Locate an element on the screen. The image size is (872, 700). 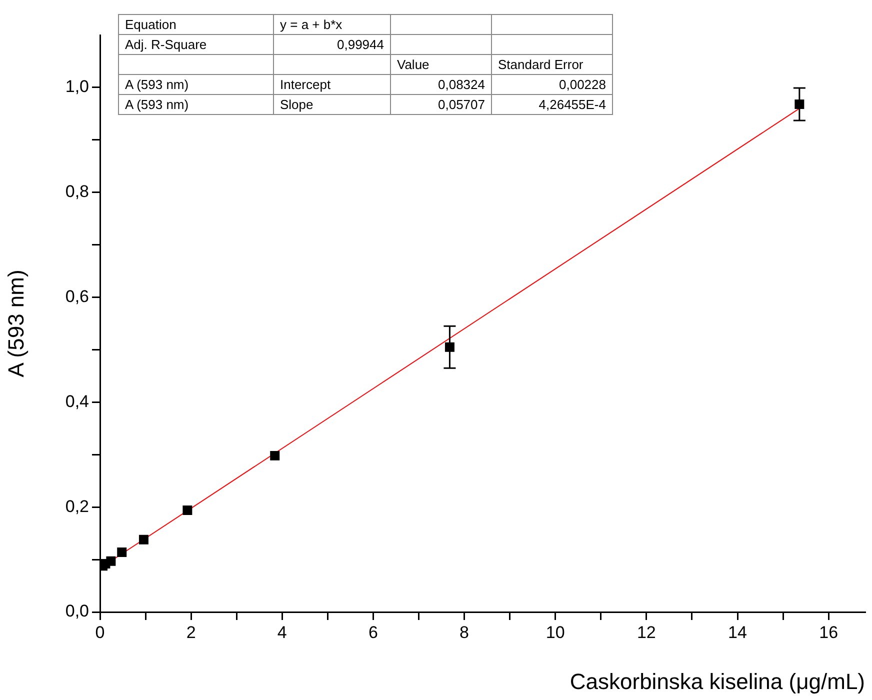
y-tick-label: 0,2 is located at coordinates (77, 506).